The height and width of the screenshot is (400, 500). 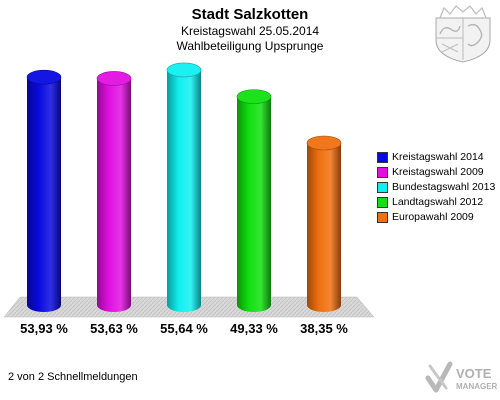 What do you see at coordinates (474, 373) in the screenshot?
I see `logo-word-vote: VOTE` at bounding box center [474, 373].